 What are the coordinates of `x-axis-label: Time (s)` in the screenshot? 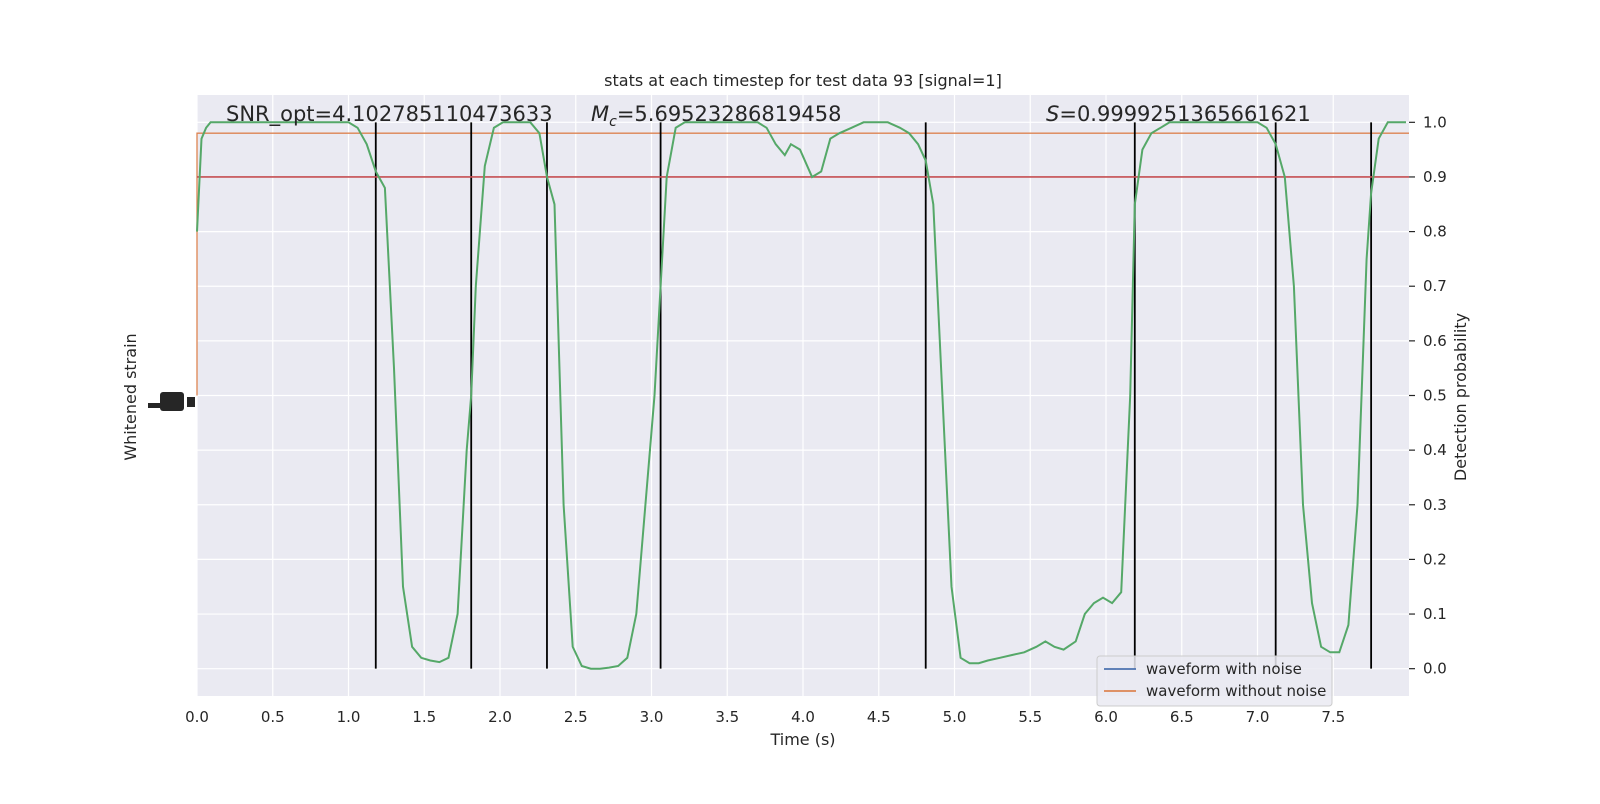 It's located at (802, 739).